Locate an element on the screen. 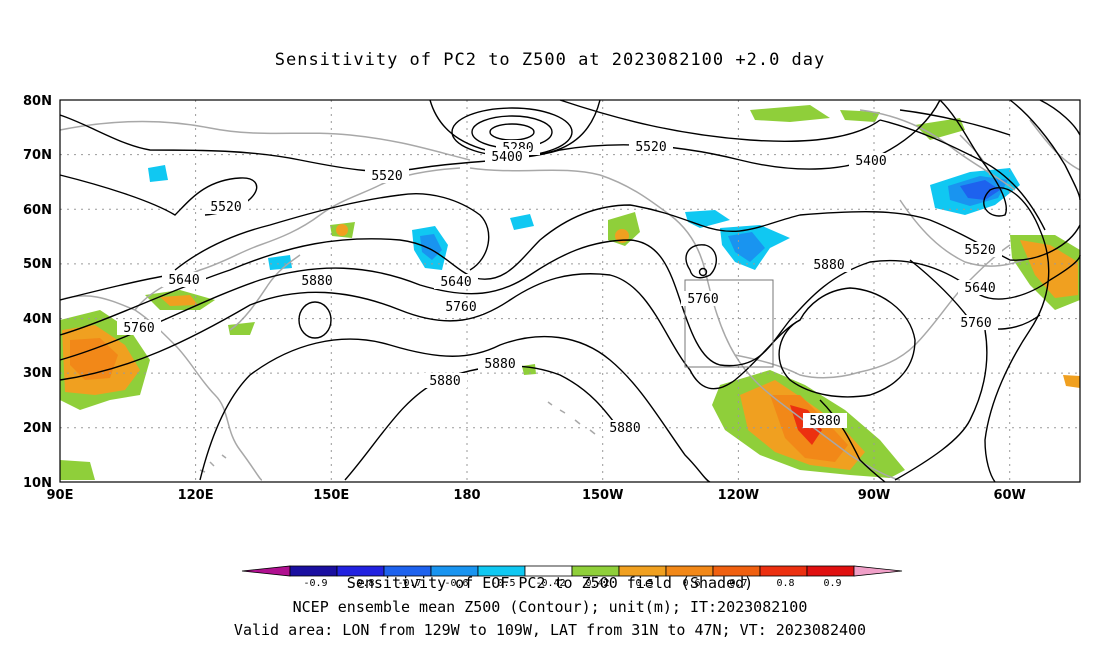 The height and width of the screenshot is (650, 1100). positive-region-greenland is located at coordinates (940, 129).